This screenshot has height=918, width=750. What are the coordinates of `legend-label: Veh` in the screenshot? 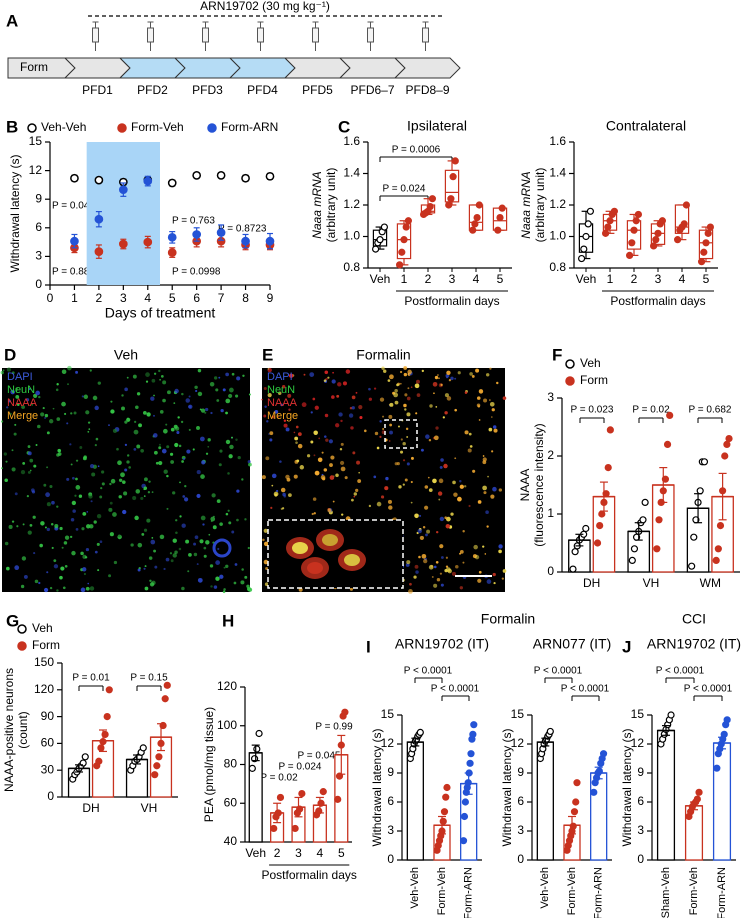 It's located at (42, 628).